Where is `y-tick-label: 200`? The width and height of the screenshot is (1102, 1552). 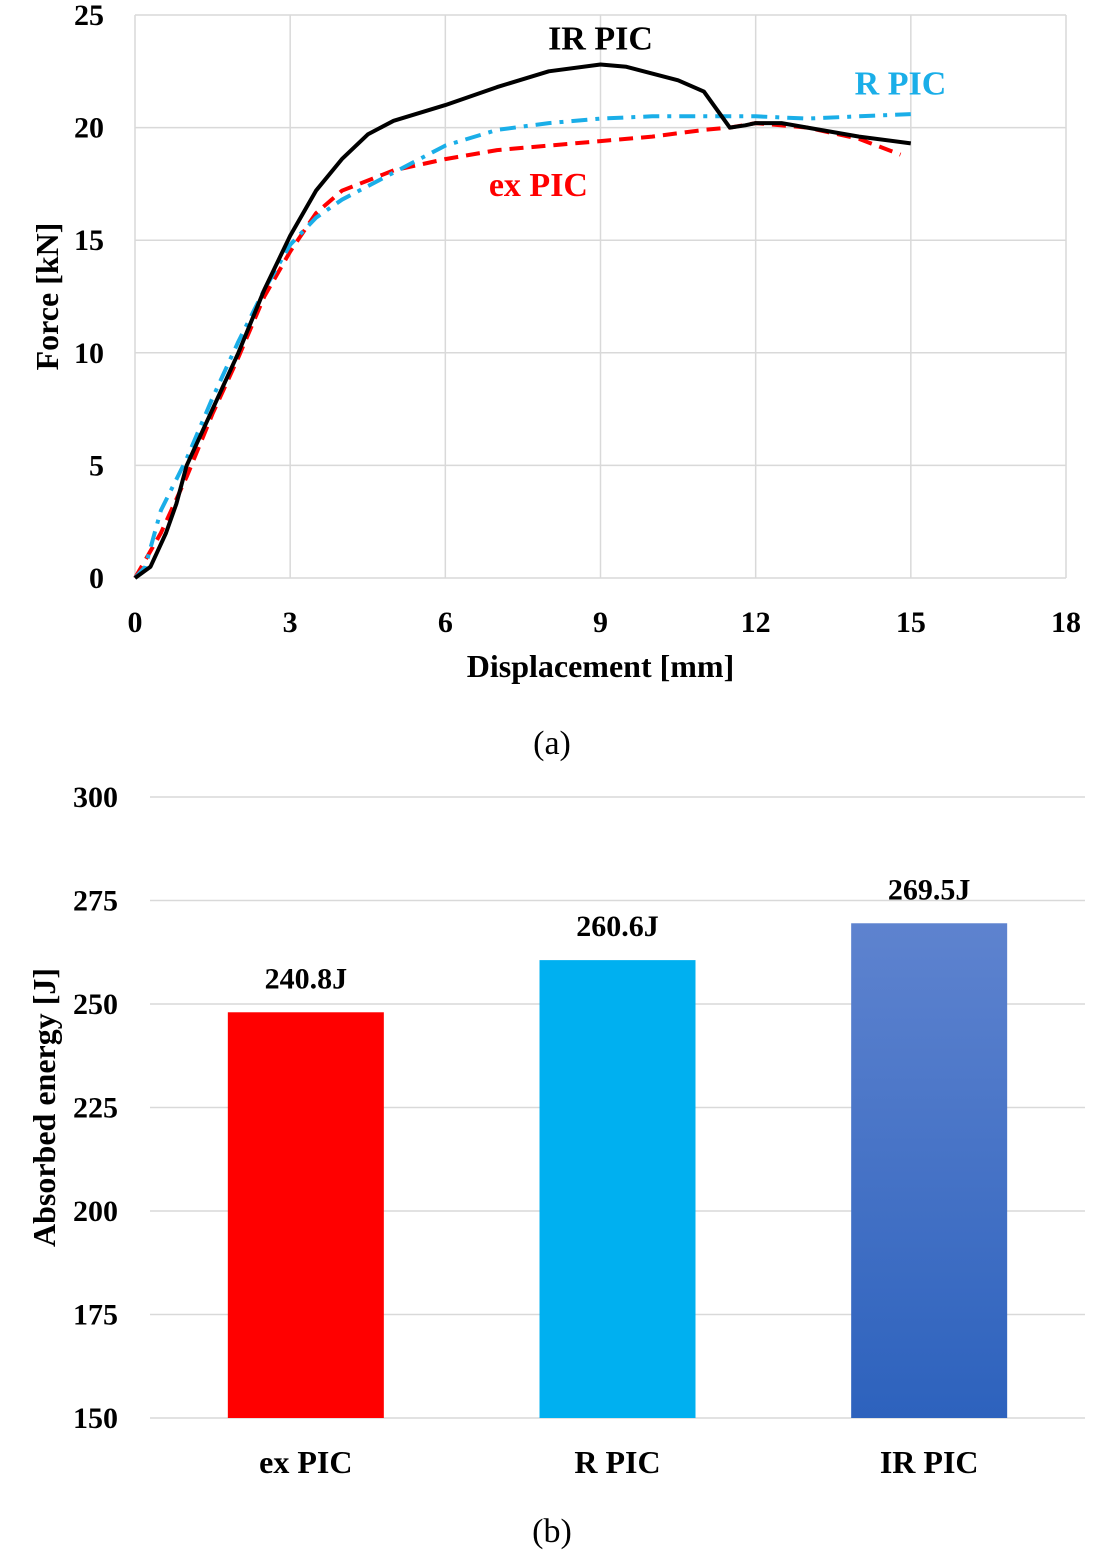 y-tick-label: 200 is located at coordinates (95, 1211).